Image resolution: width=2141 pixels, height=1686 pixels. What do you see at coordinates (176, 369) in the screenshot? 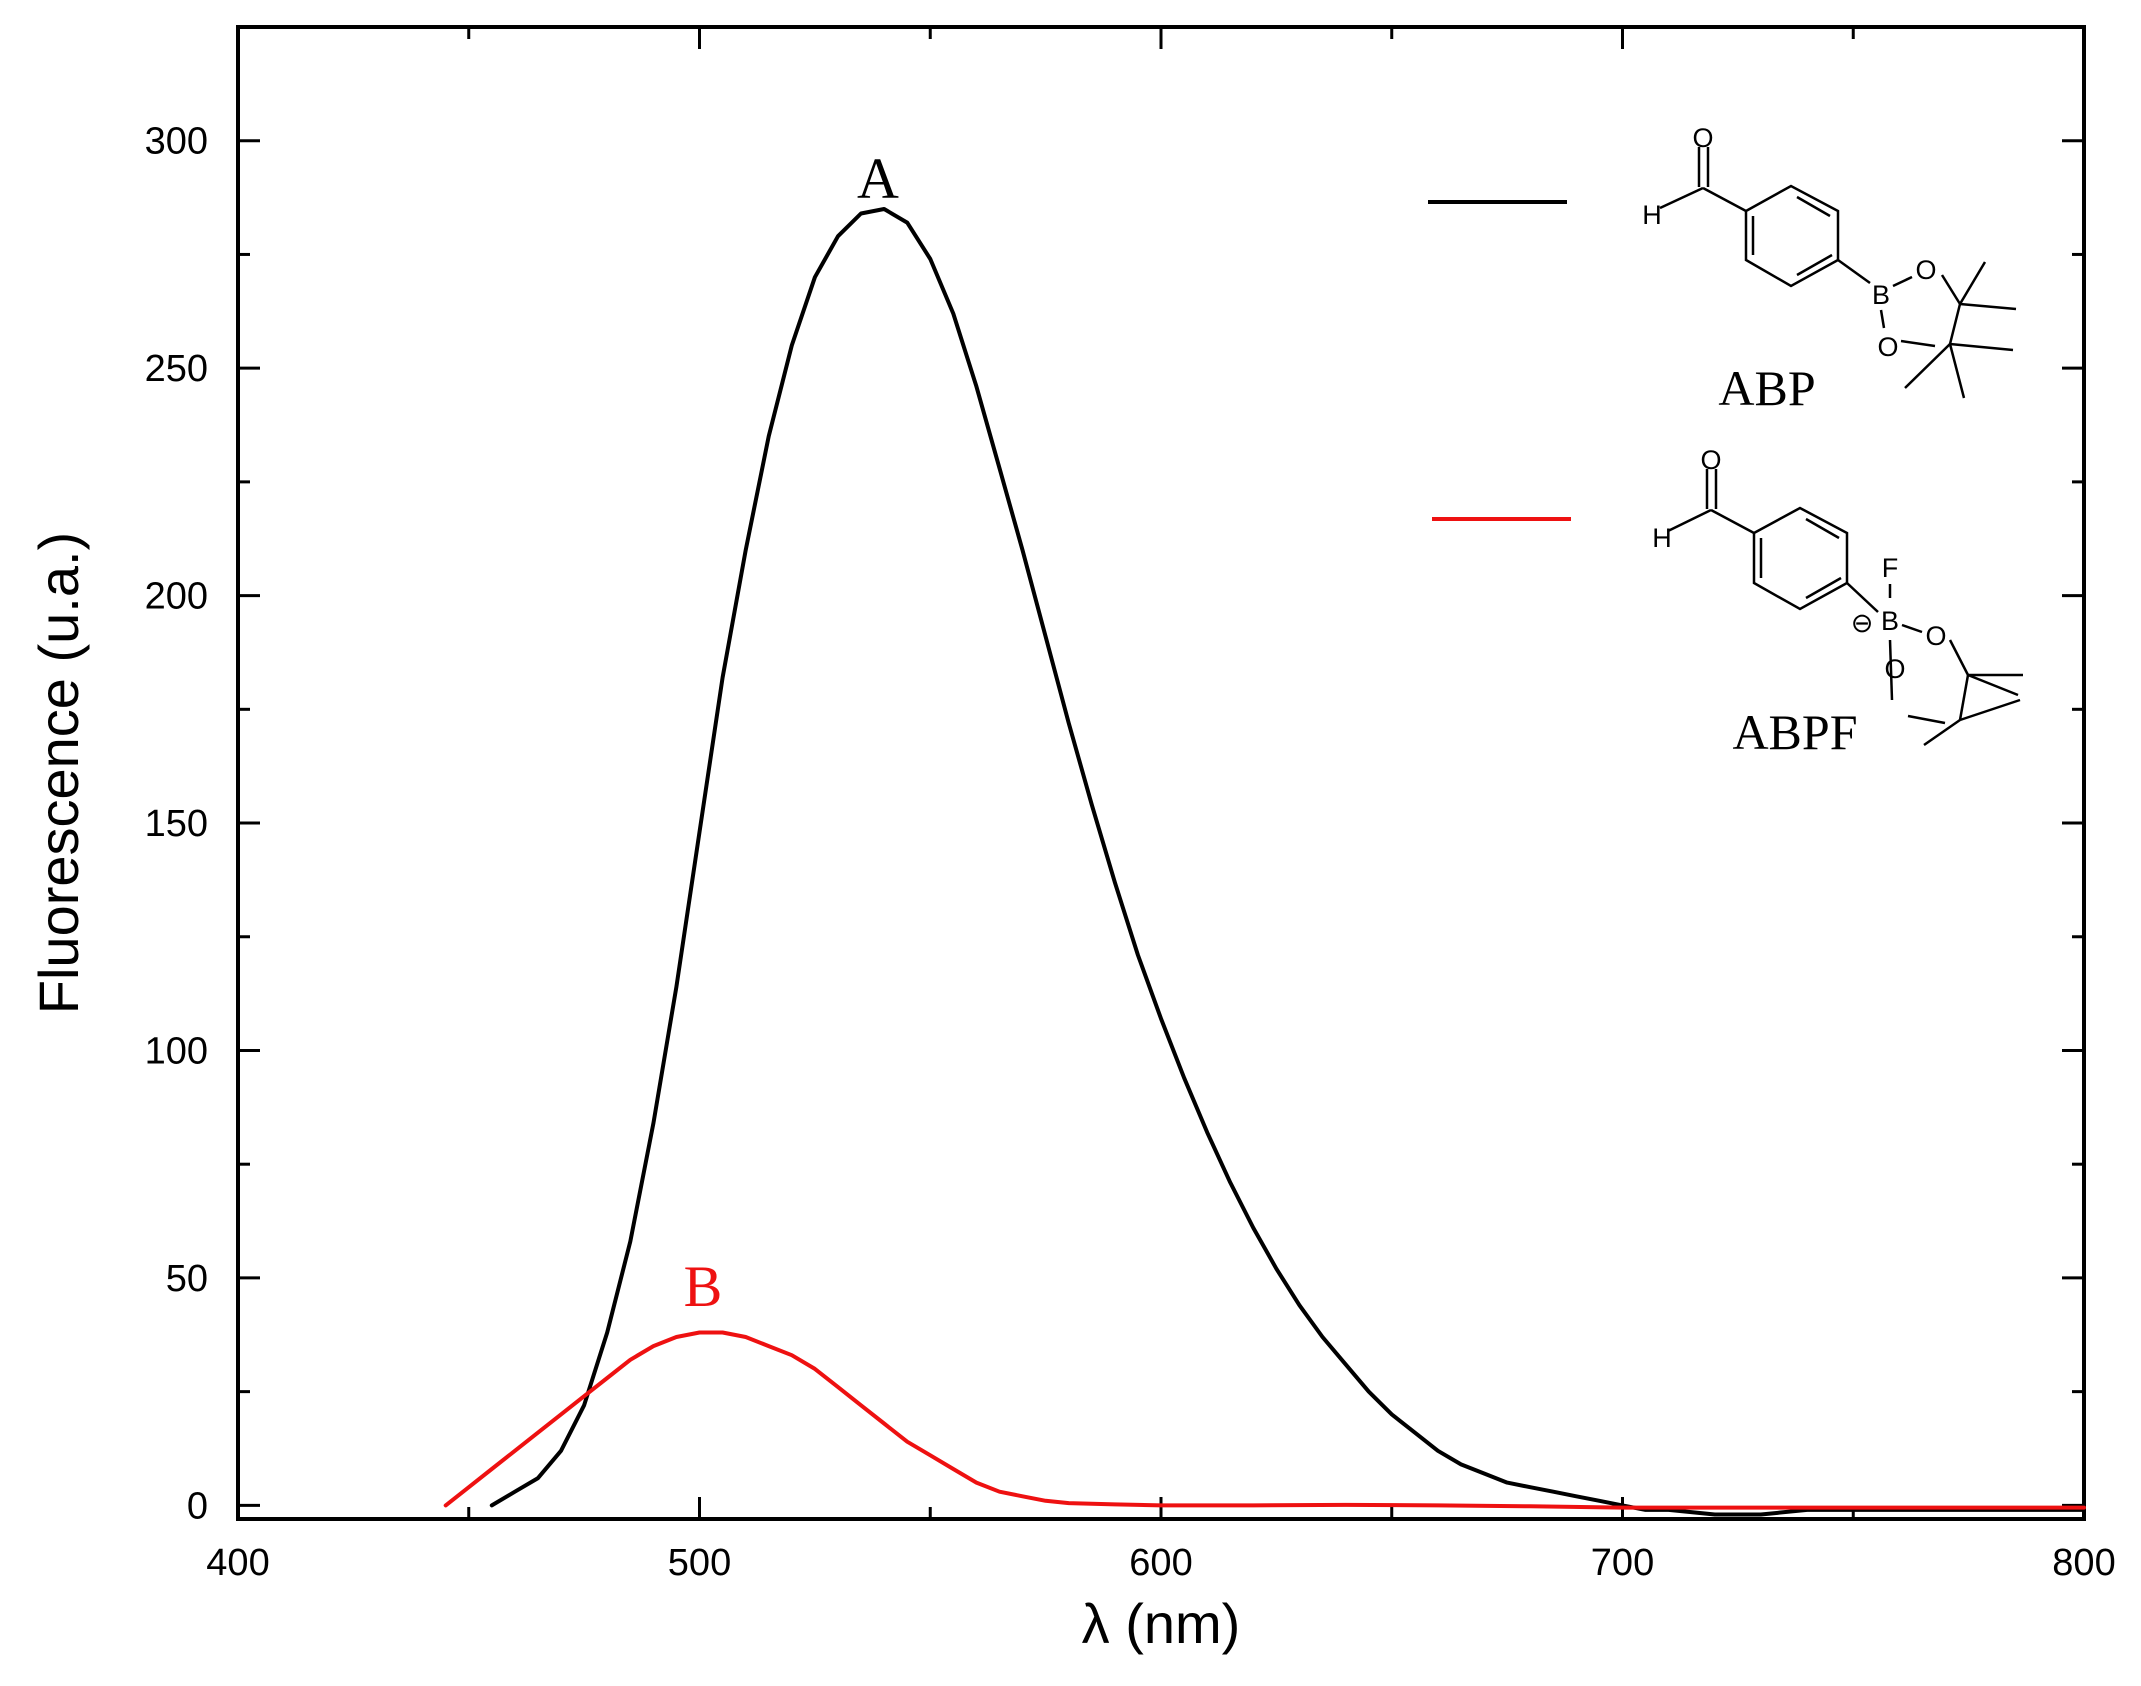
I see `y-tick-label: 250` at bounding box center [176, 369].